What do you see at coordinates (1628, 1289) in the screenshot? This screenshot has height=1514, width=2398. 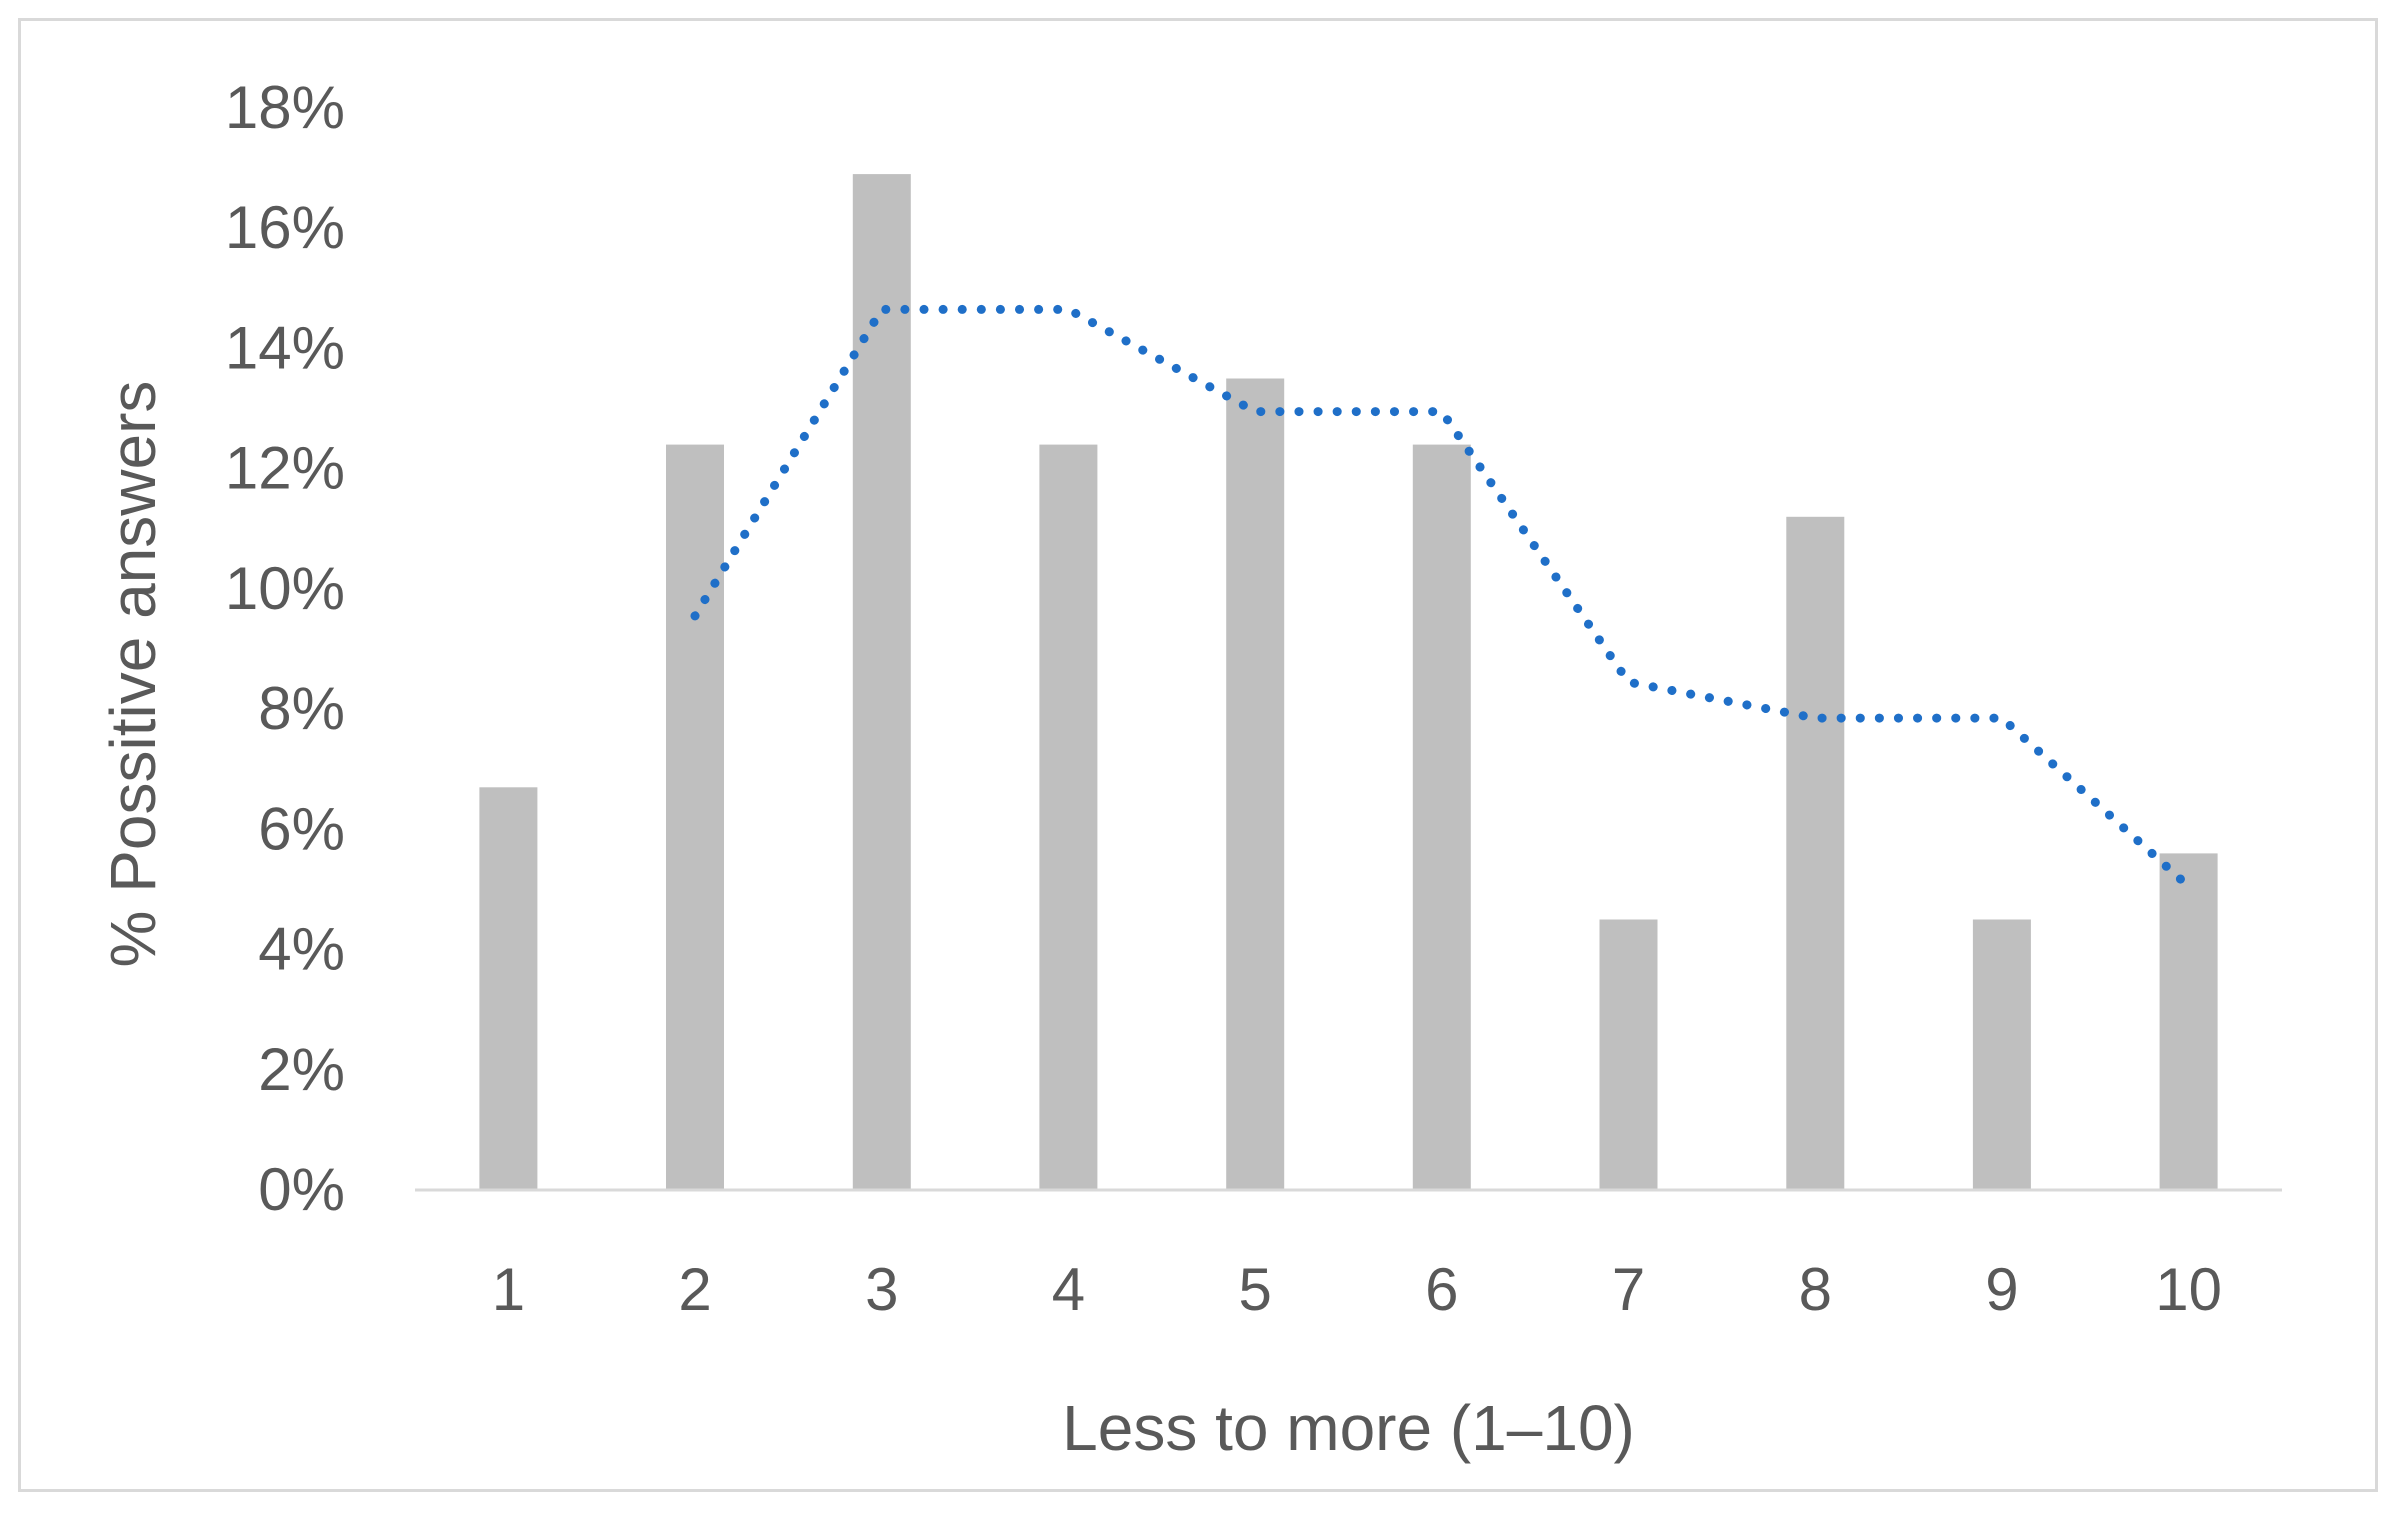 I see `x-tick-label: 7` at bounding box center [1628, 1289].